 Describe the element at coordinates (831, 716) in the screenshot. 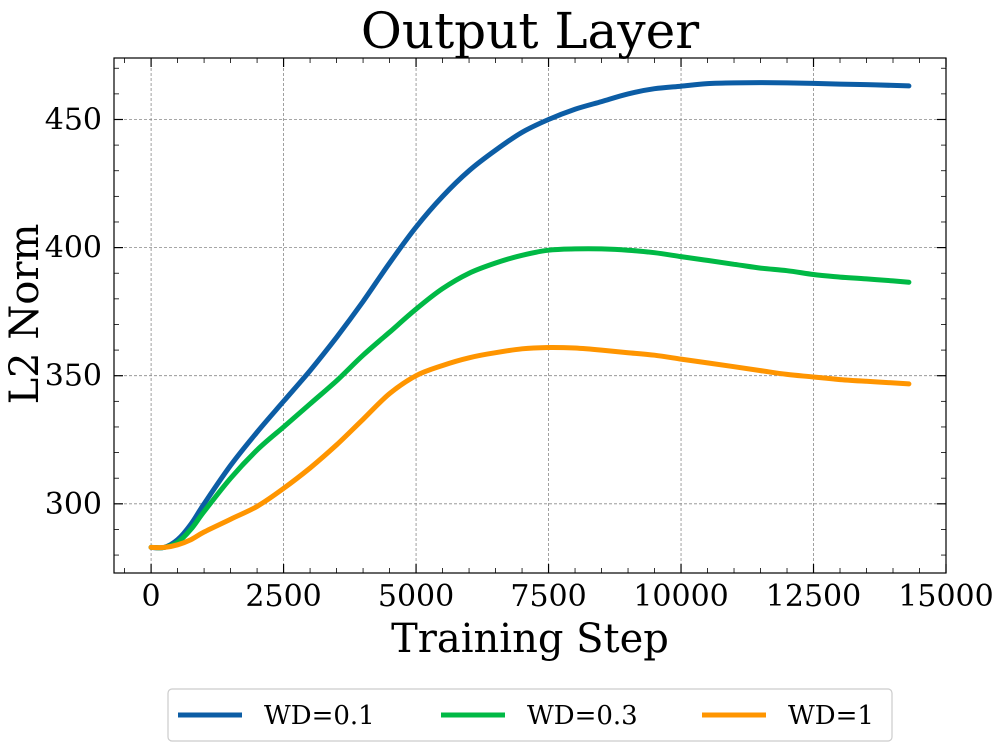

I see `legend-label: WD=1` at that location.